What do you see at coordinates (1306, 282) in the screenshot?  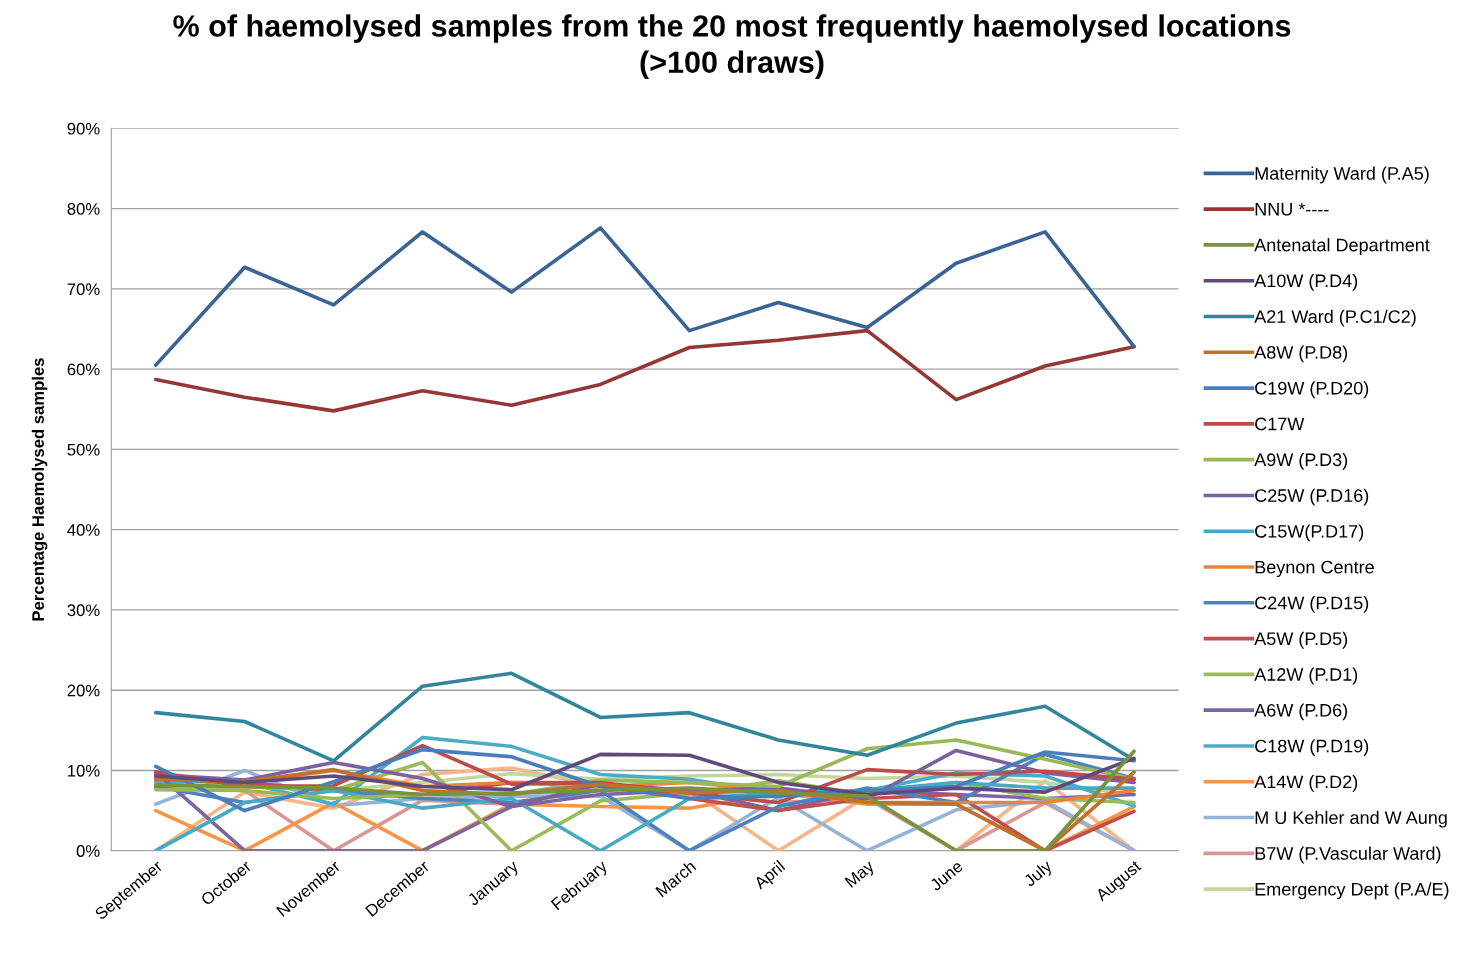 I see `legend-label: A10W (P.D4)` at bounding box center [1306, 282].